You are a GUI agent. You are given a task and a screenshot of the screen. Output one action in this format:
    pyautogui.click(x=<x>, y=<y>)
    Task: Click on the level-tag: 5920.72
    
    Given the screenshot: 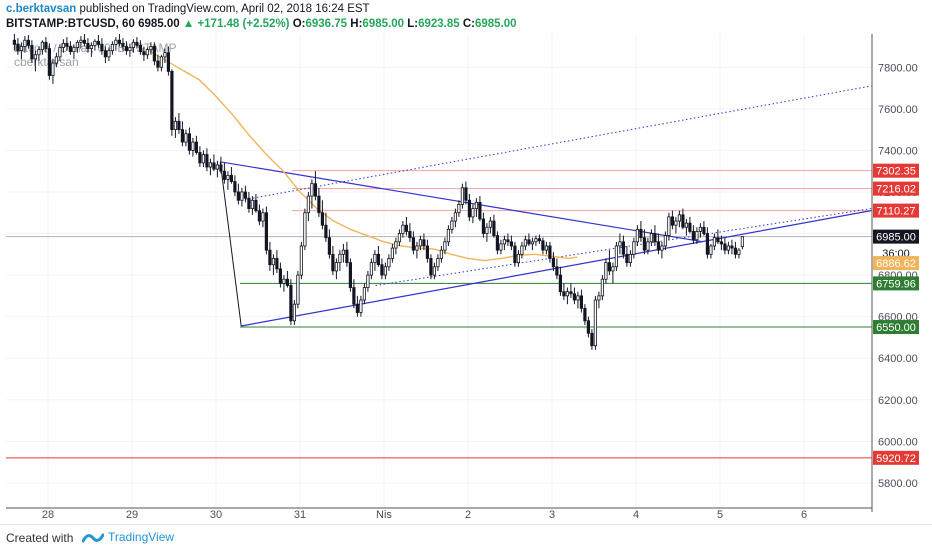 What is the action you would take?
    pyautogui.click(x=896, y=457)
    